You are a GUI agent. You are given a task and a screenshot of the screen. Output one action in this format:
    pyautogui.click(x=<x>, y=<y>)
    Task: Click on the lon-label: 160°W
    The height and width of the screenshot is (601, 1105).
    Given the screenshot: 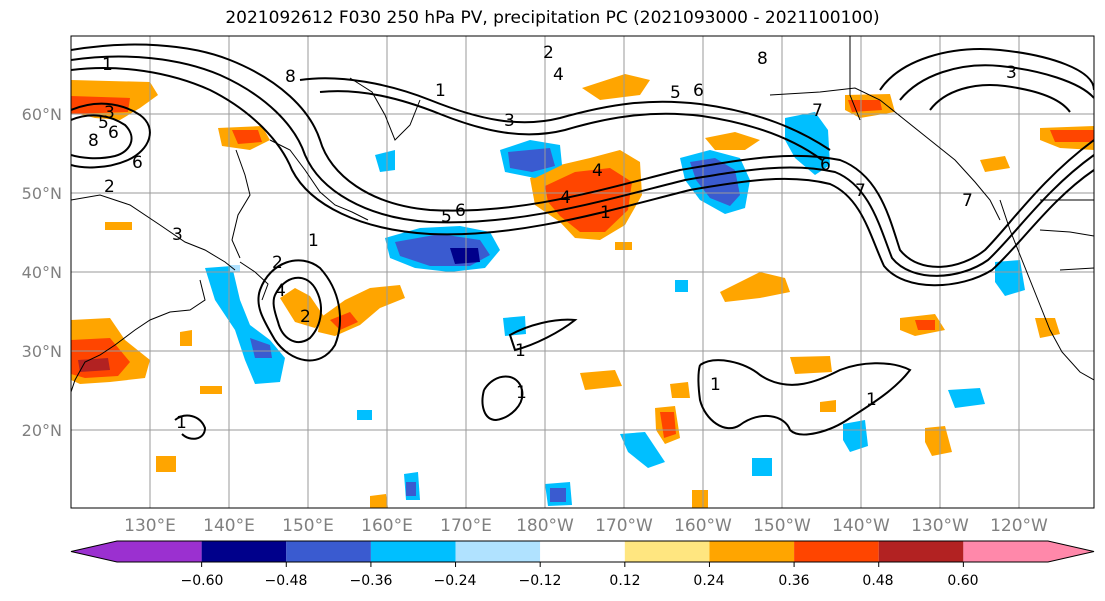 What is the action you would take?
    pyautogui.click(x=703, y=526)
    